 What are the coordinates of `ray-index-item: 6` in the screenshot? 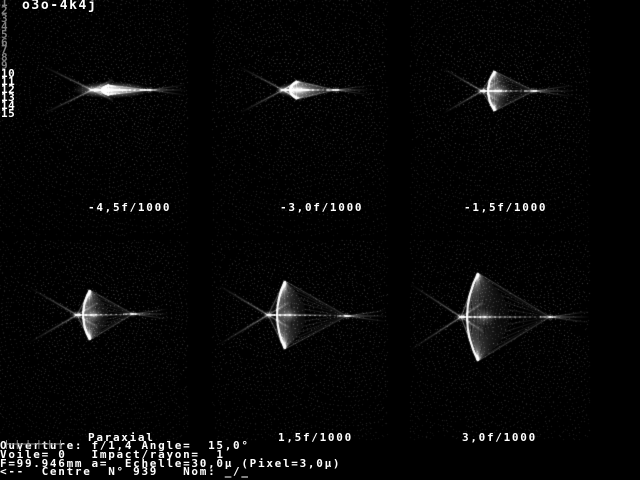 It's located at (5, 42).